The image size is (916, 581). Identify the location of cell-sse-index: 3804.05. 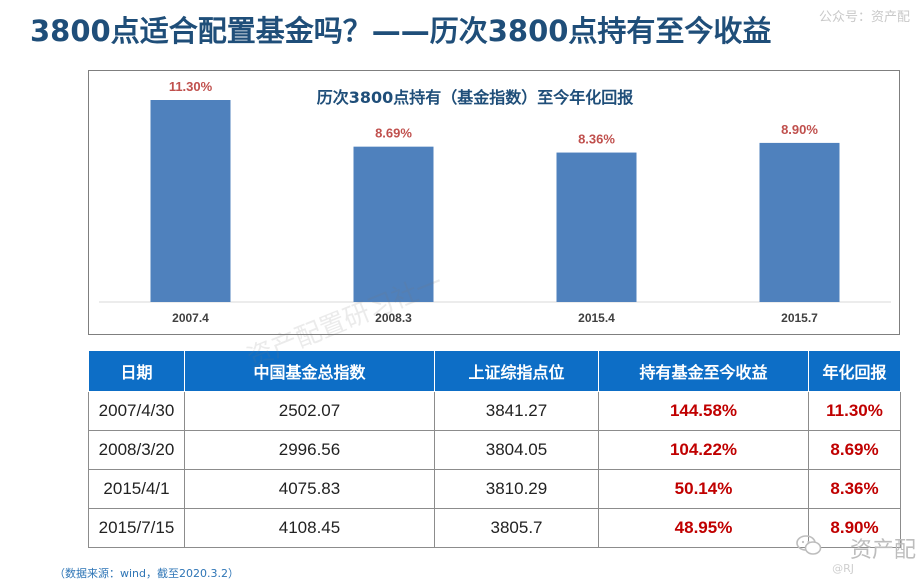
(516, 450).